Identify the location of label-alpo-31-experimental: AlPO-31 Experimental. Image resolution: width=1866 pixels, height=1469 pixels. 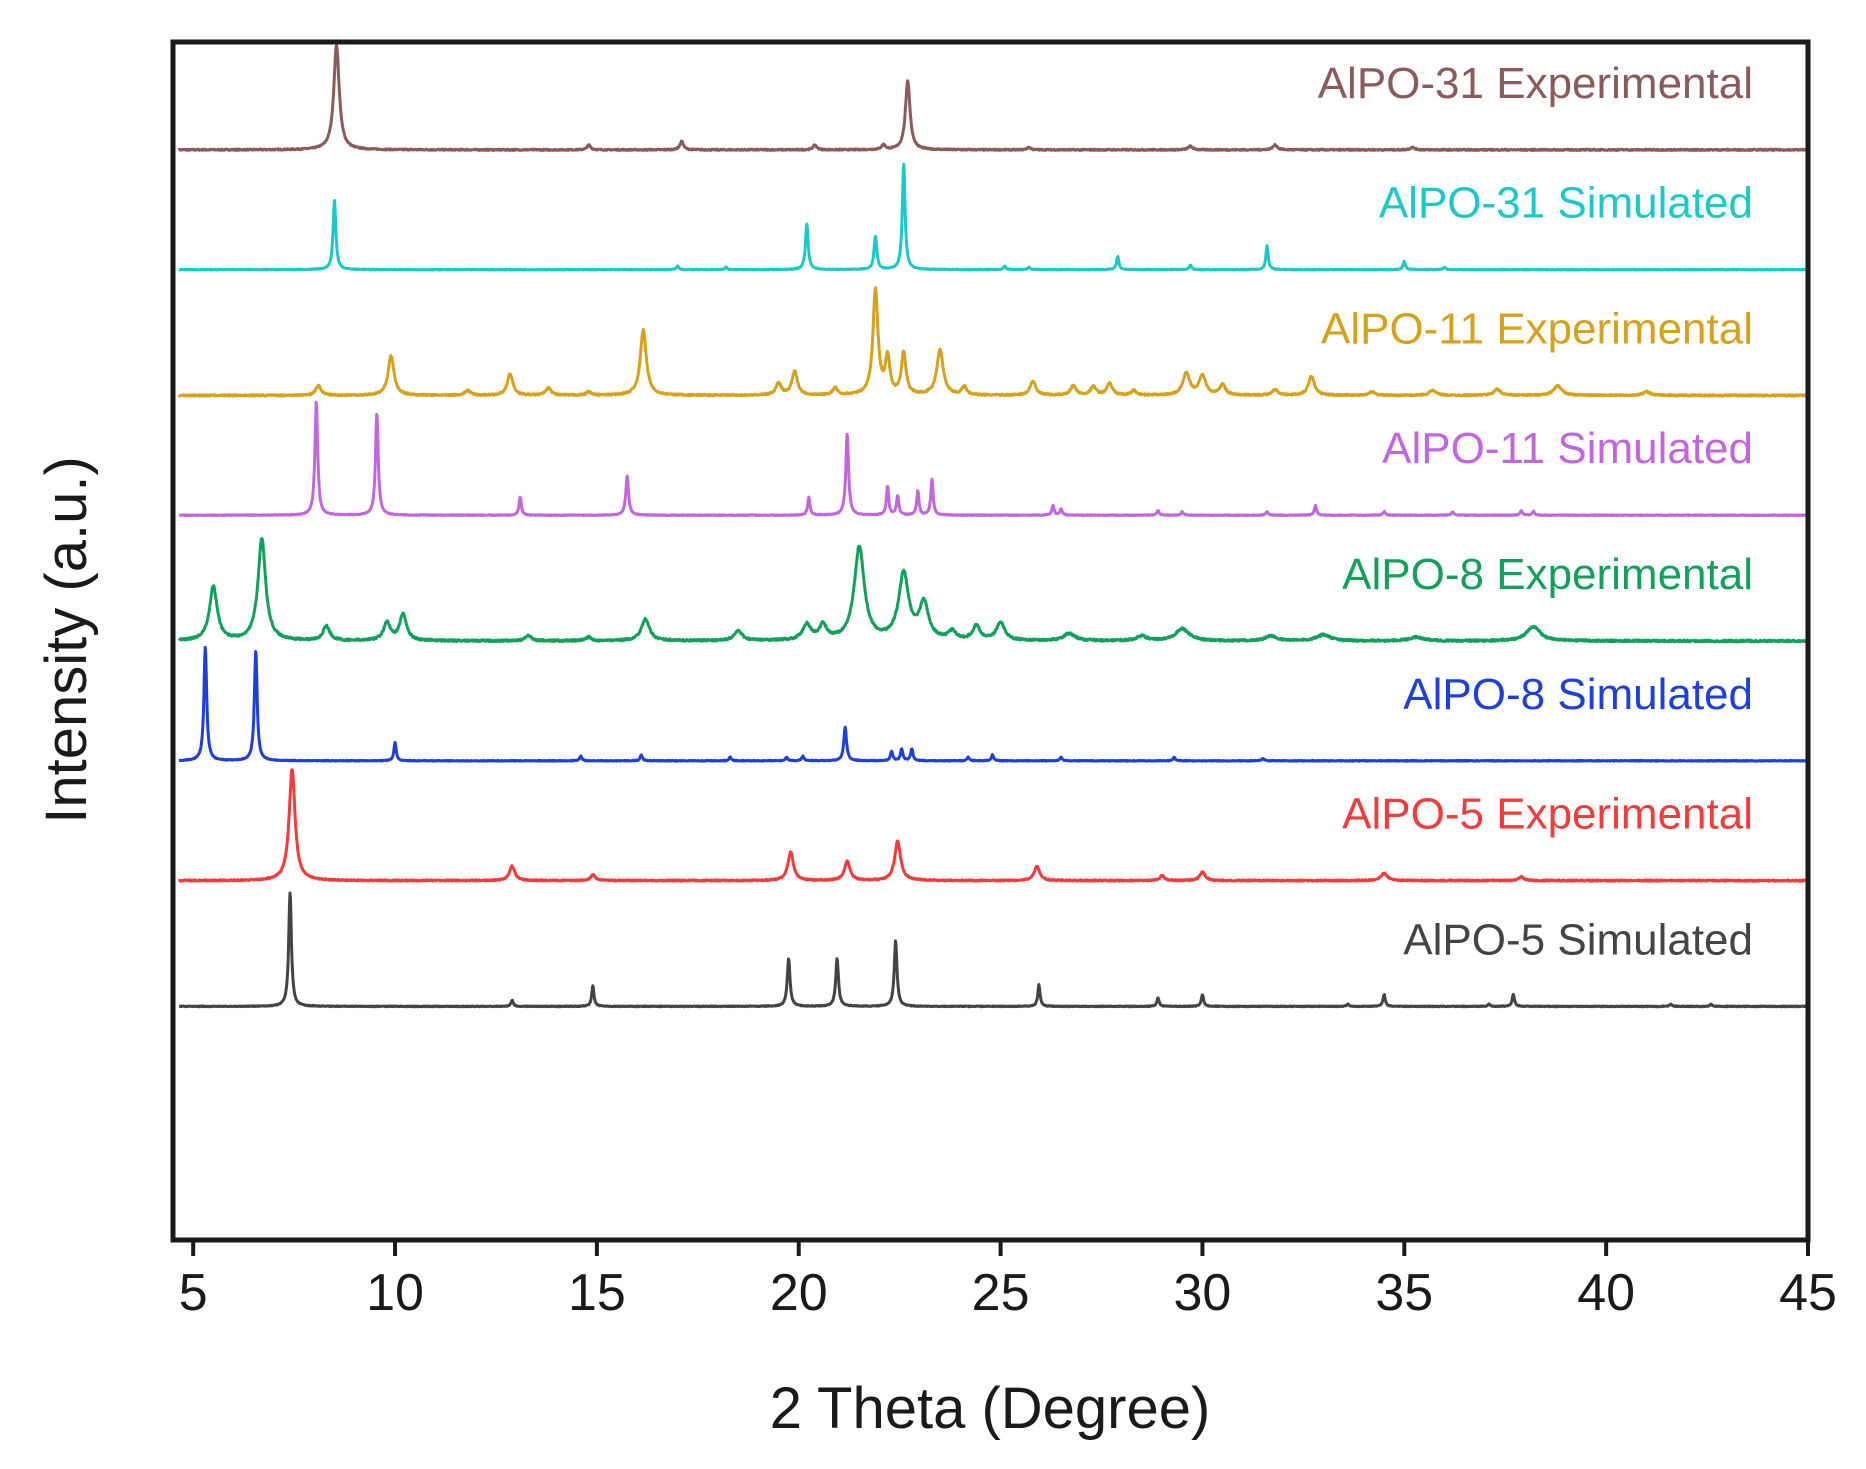
(1535, 83).